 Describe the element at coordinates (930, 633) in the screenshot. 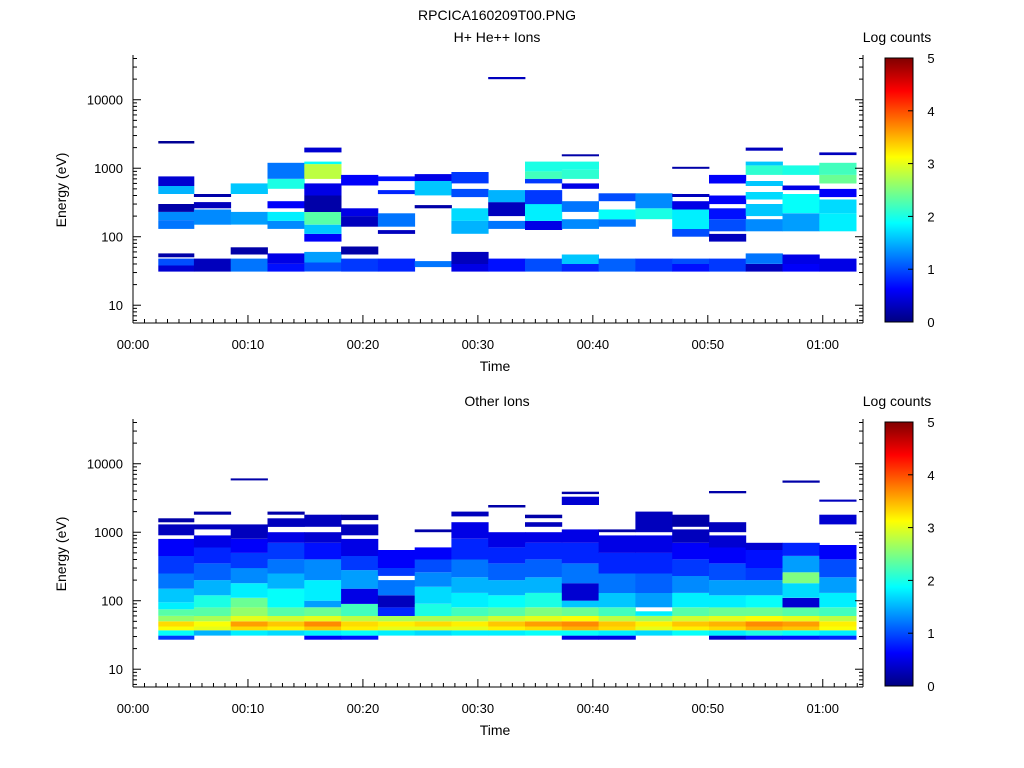

I see `colorbar-tick-label: 1` at that location.